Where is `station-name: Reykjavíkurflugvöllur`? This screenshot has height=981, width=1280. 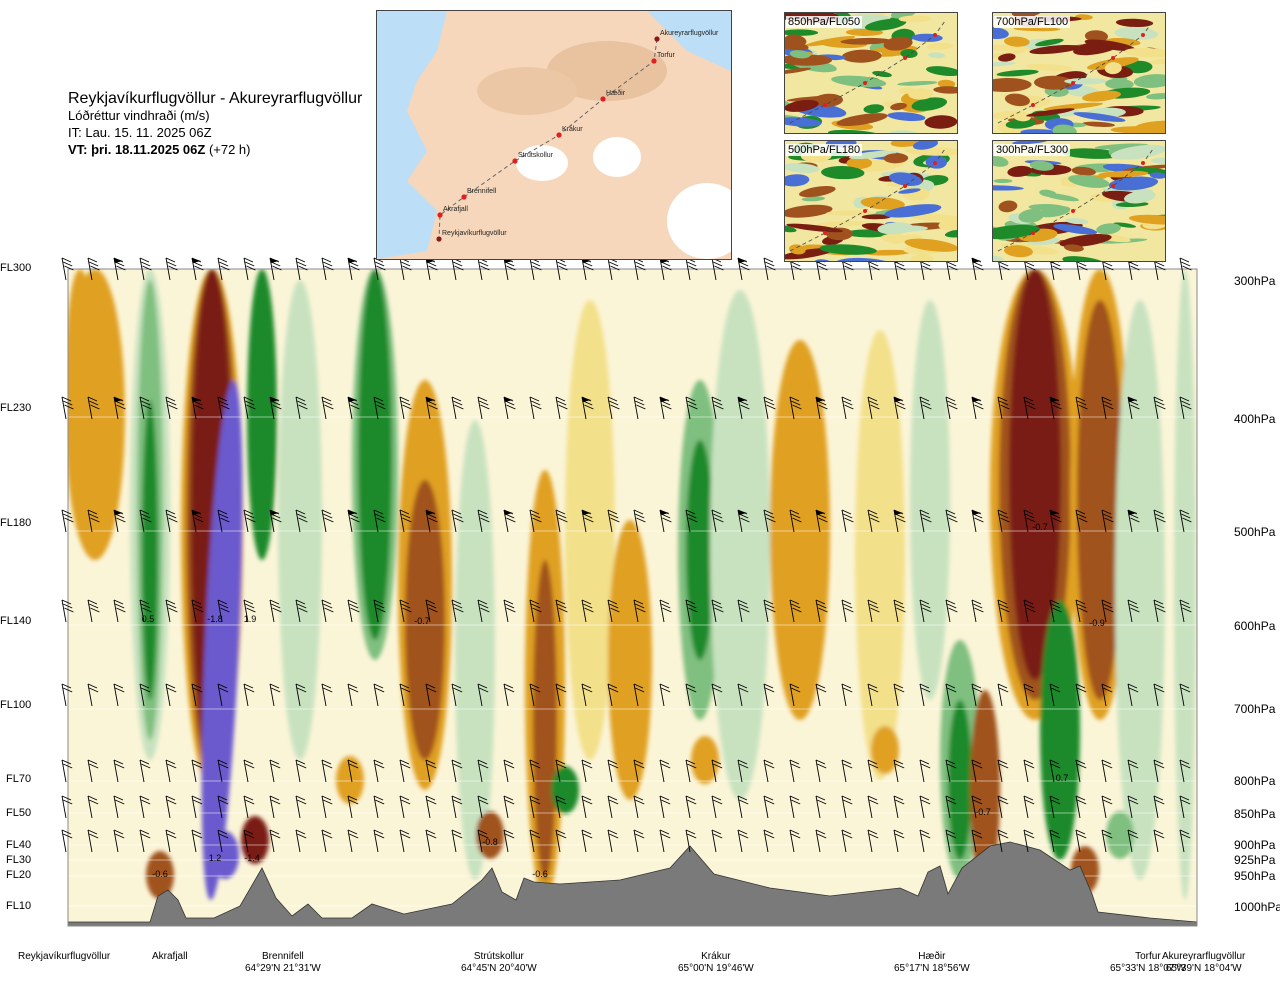
station-name: Reykjavíkurflugvöllur is located at coordinates (64, 956).